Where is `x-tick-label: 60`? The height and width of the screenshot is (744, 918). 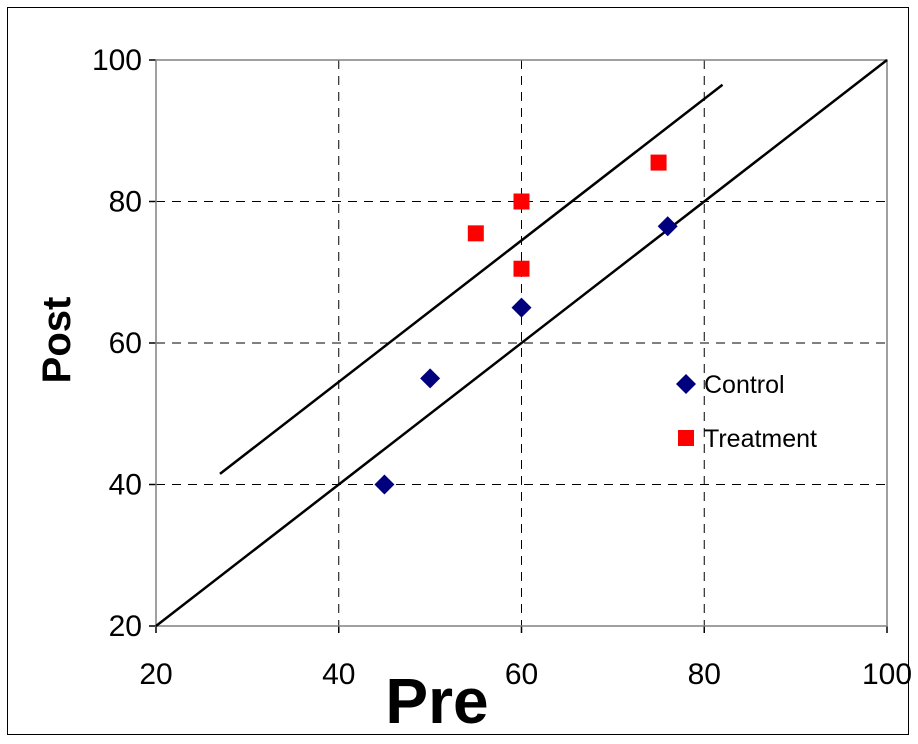
x-tick-label: 60 is located at coordinates (521, 674).